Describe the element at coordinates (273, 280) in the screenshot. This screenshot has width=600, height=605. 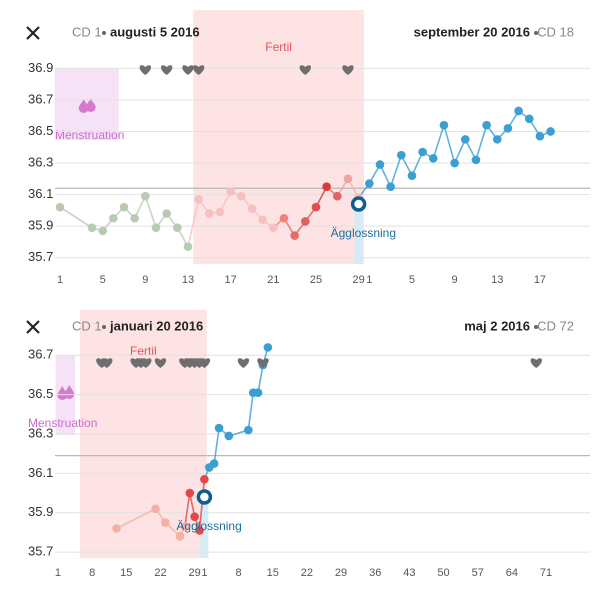
I see `x-tick-label: 21` at that location.